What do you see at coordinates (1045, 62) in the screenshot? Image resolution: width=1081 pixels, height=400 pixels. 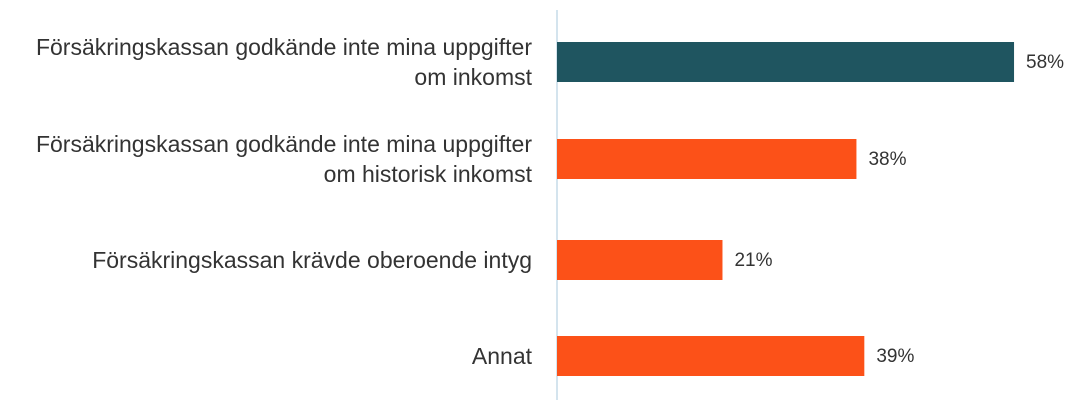 I see `value-label: 58%` at bounding box center [1045, 62].